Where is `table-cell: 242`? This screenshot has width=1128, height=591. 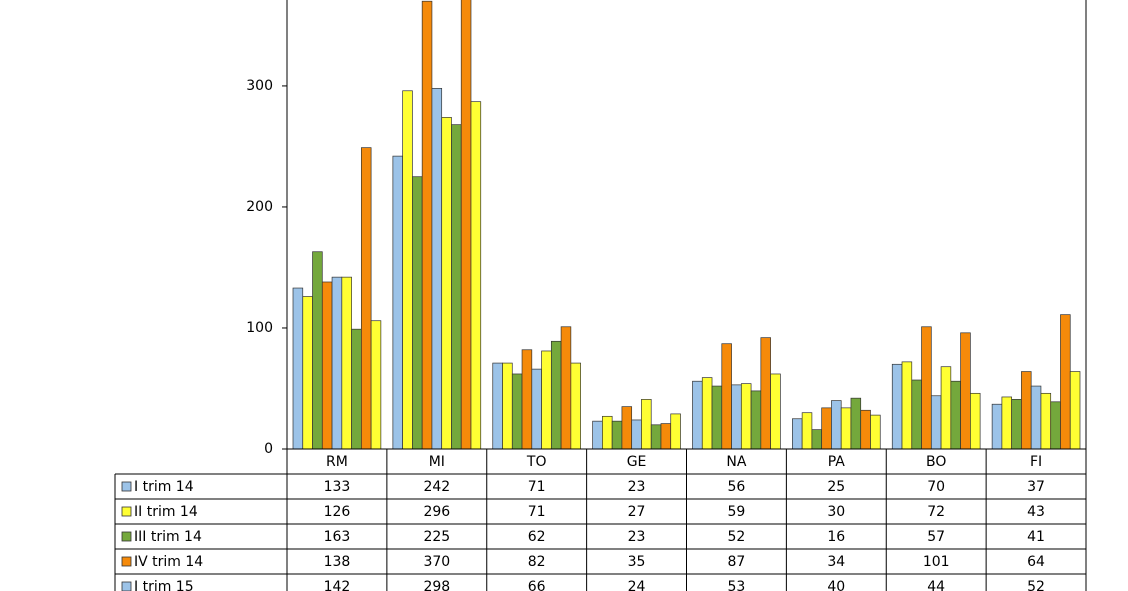 table-cell: 242 is located at coordinates (436, 487).